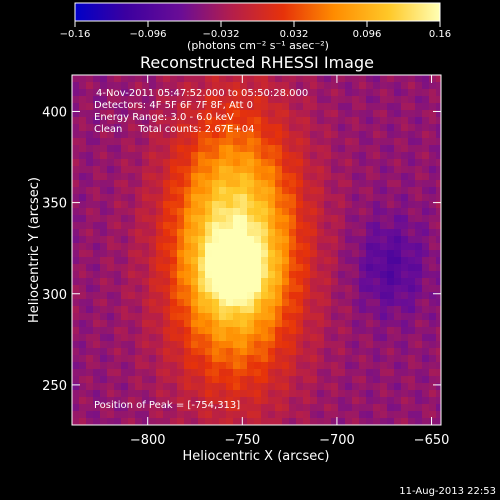 Image resolution: width=500 pixels, height=500 pixels. Describe the element at coordinates (202, 93) in the screenshot. I see `annotation-time-range: 4-Nov-2011 05:47:52.000 to 05:50:28.000` at that location.